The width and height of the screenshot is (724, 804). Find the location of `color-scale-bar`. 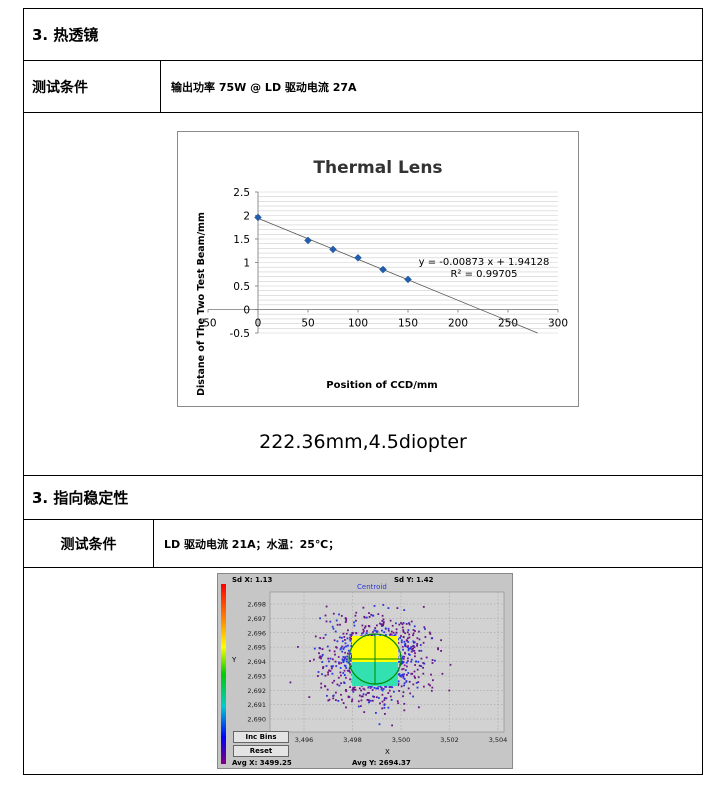

color-scale-bar is located at coordinates (223, 674).